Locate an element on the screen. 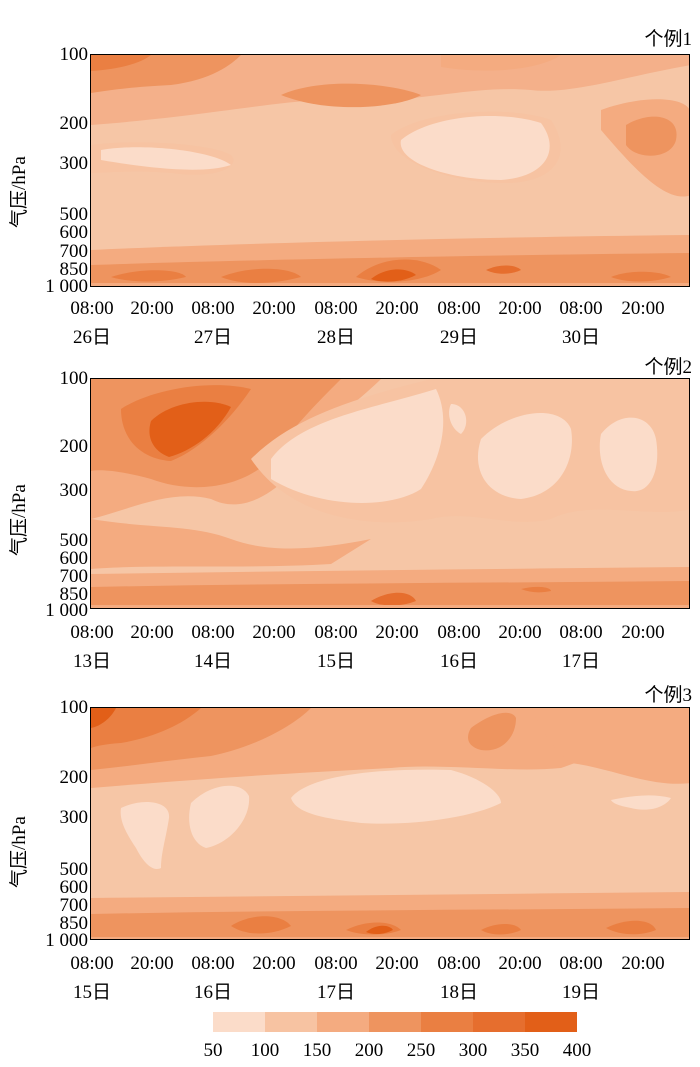 Image resolution: width=700 pixels, height=1067 pixels. colorbar-label: 200 is located at coordinates (369, 1050).